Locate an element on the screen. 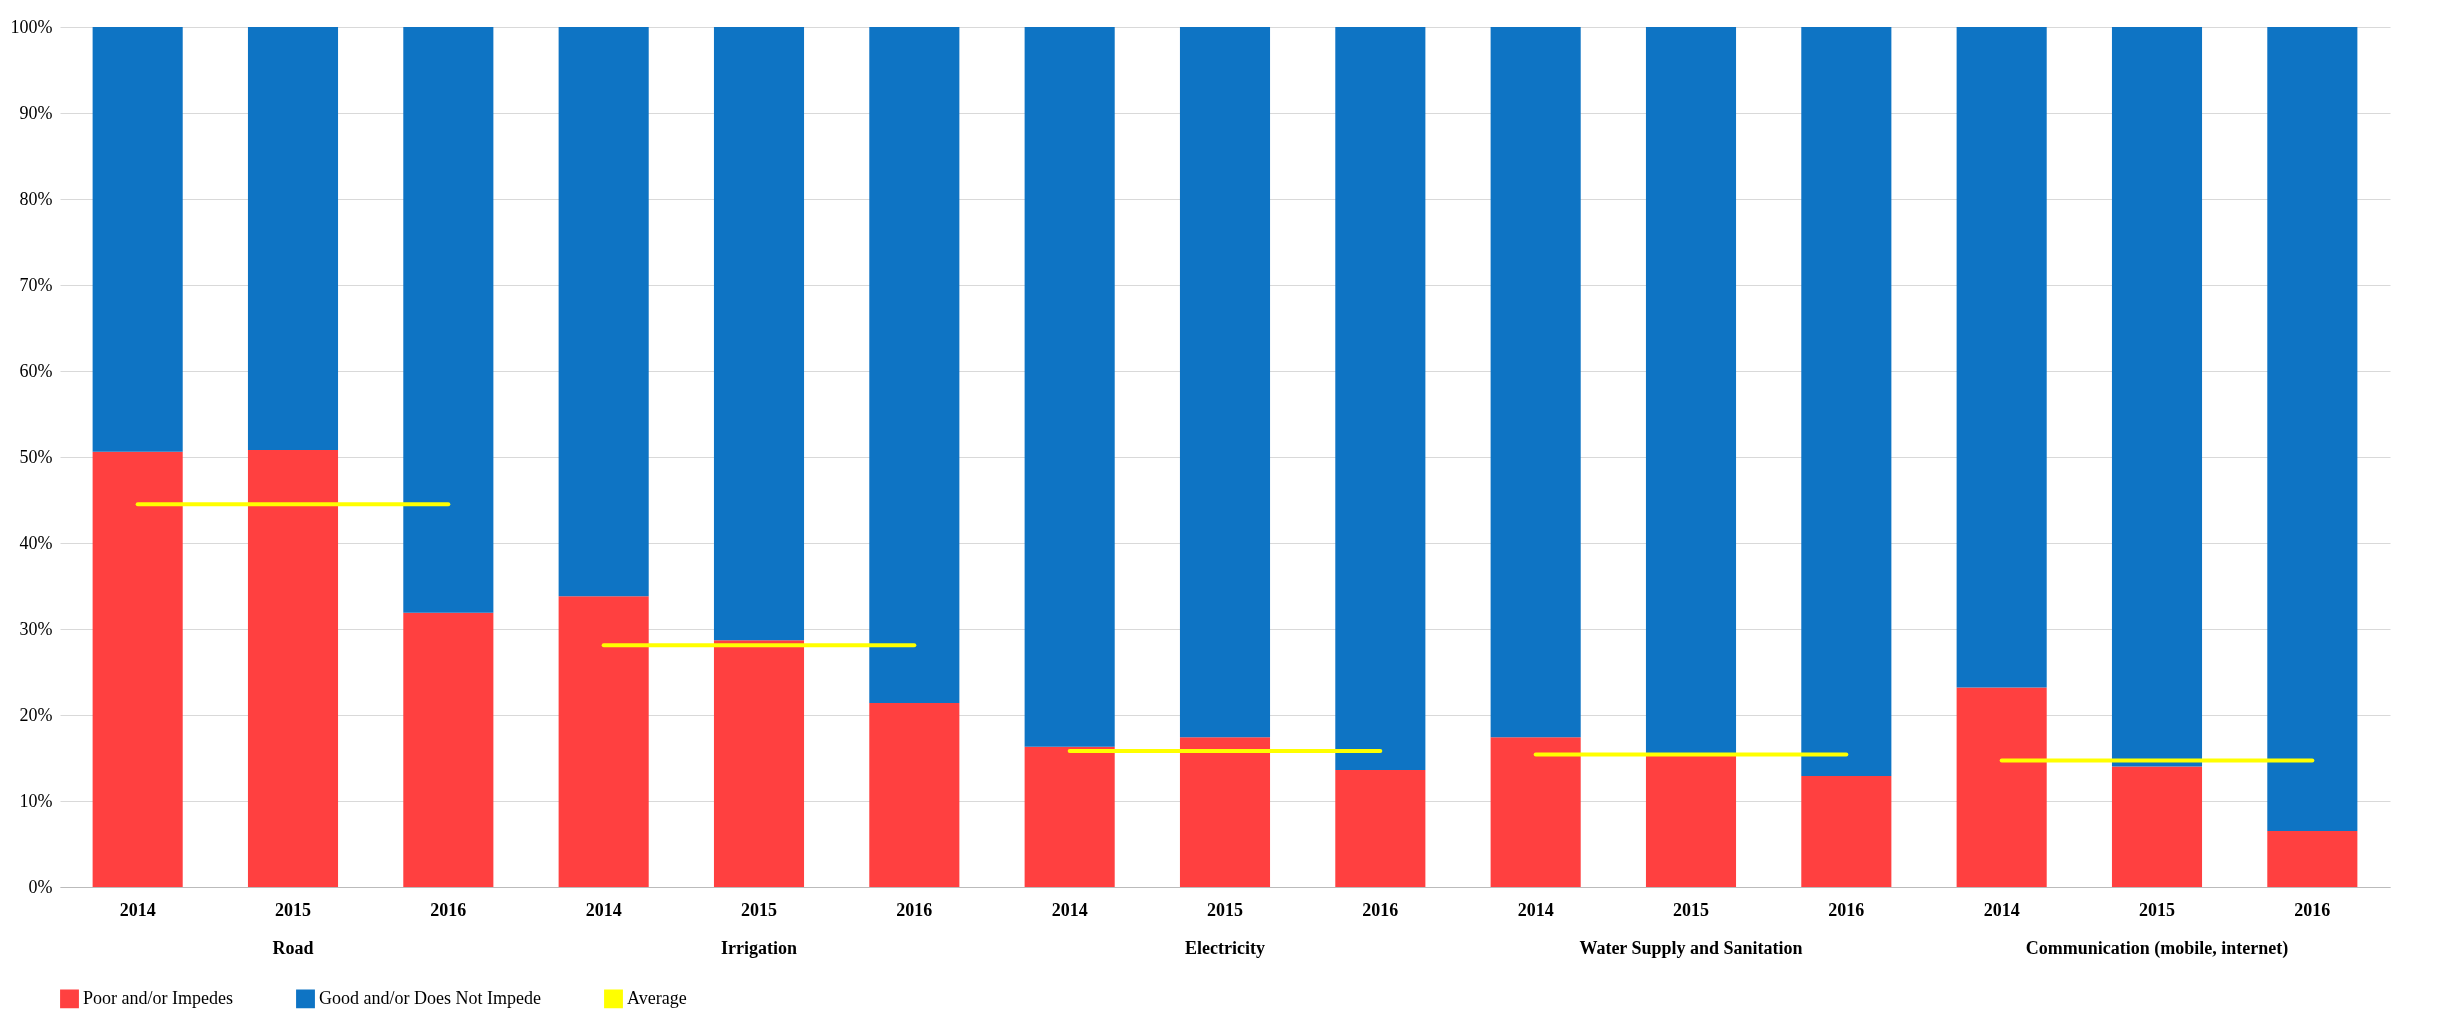  y-tick-label: 0% is located at coordinates (40, 886).